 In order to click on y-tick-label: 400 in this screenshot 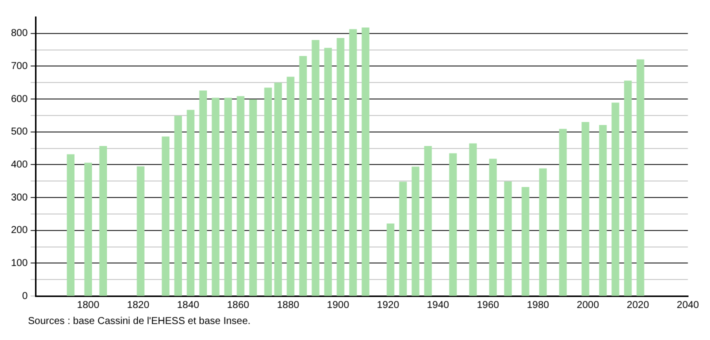, I will do `click(19, 164)`.